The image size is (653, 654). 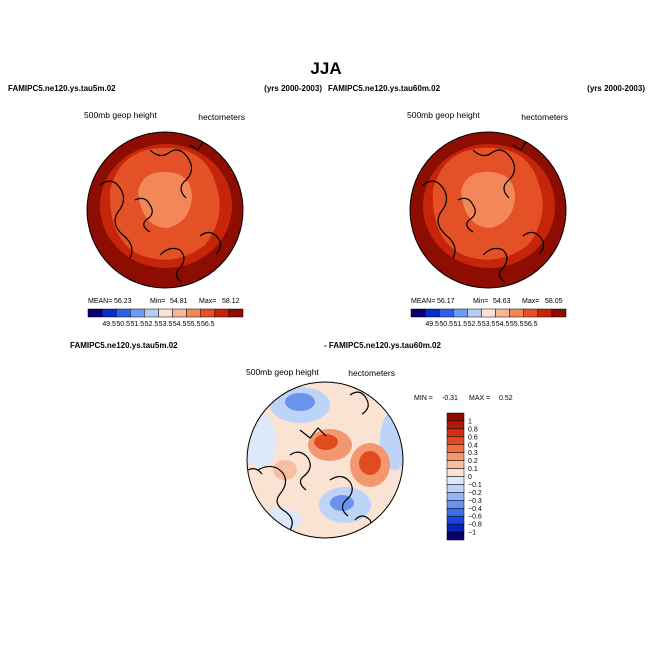 I want to click on colorbar-tick-label: 0.4, so click(x=473, y=445).